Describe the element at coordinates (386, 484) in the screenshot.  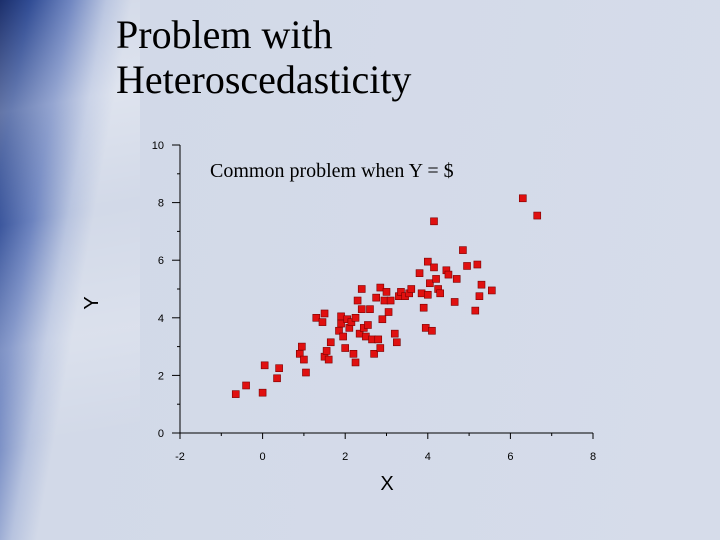
I see `x-axis-label: X` at that location.